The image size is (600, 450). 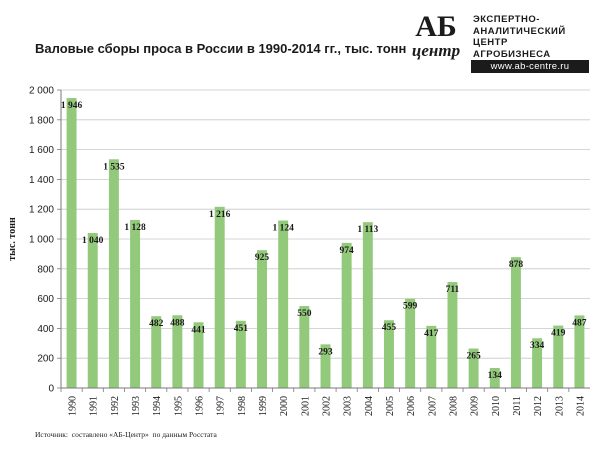 I want to click on logo-url: www.ab-centre.ru, so click(x=530, y=66).